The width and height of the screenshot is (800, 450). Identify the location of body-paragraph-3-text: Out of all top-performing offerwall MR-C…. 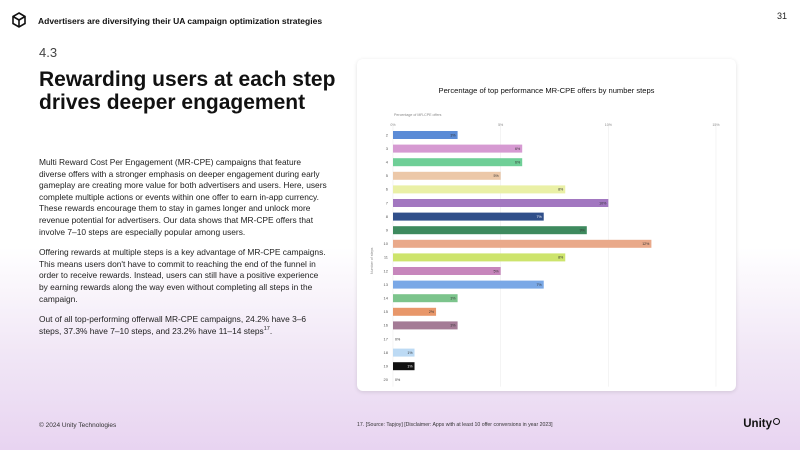
(173, 325).